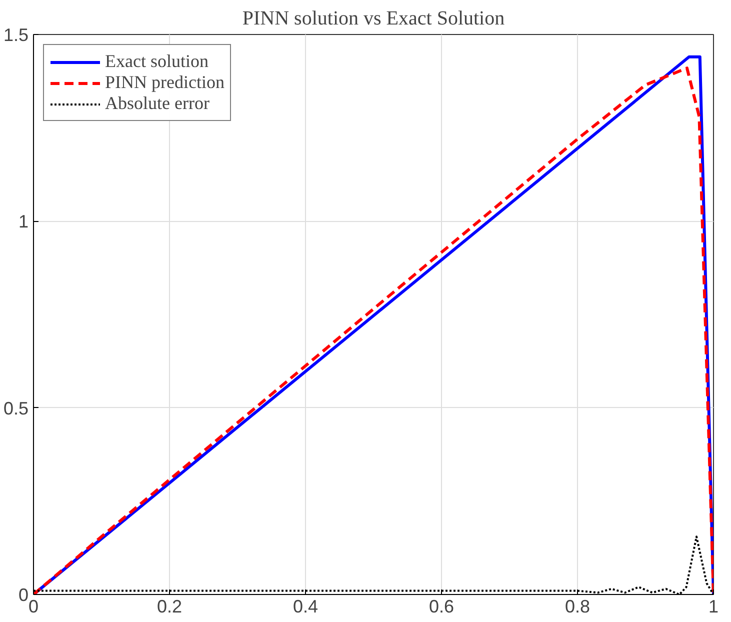 The image size is (731, 622). I want to click on chart-title: PINN solution vs Exact Solution, so click(373, 19).